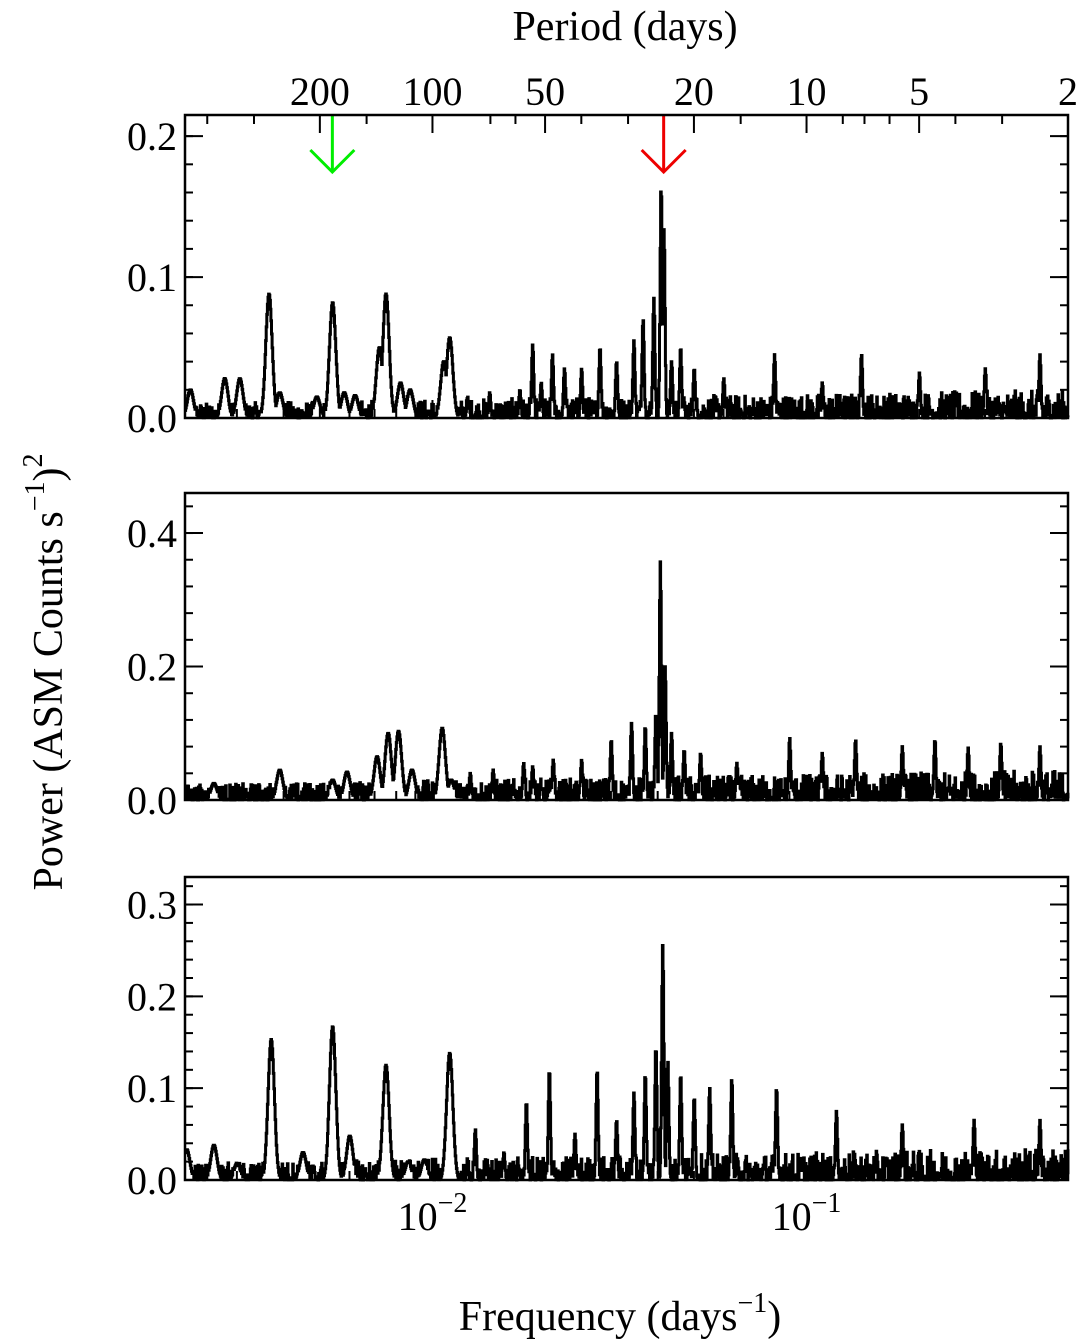 This screenshot has width=1081, height=1342. What do you see at coordinates (49, 474) in the screenshot?
I see `y-axis-title-close: )` at bounding box center [49, 474].